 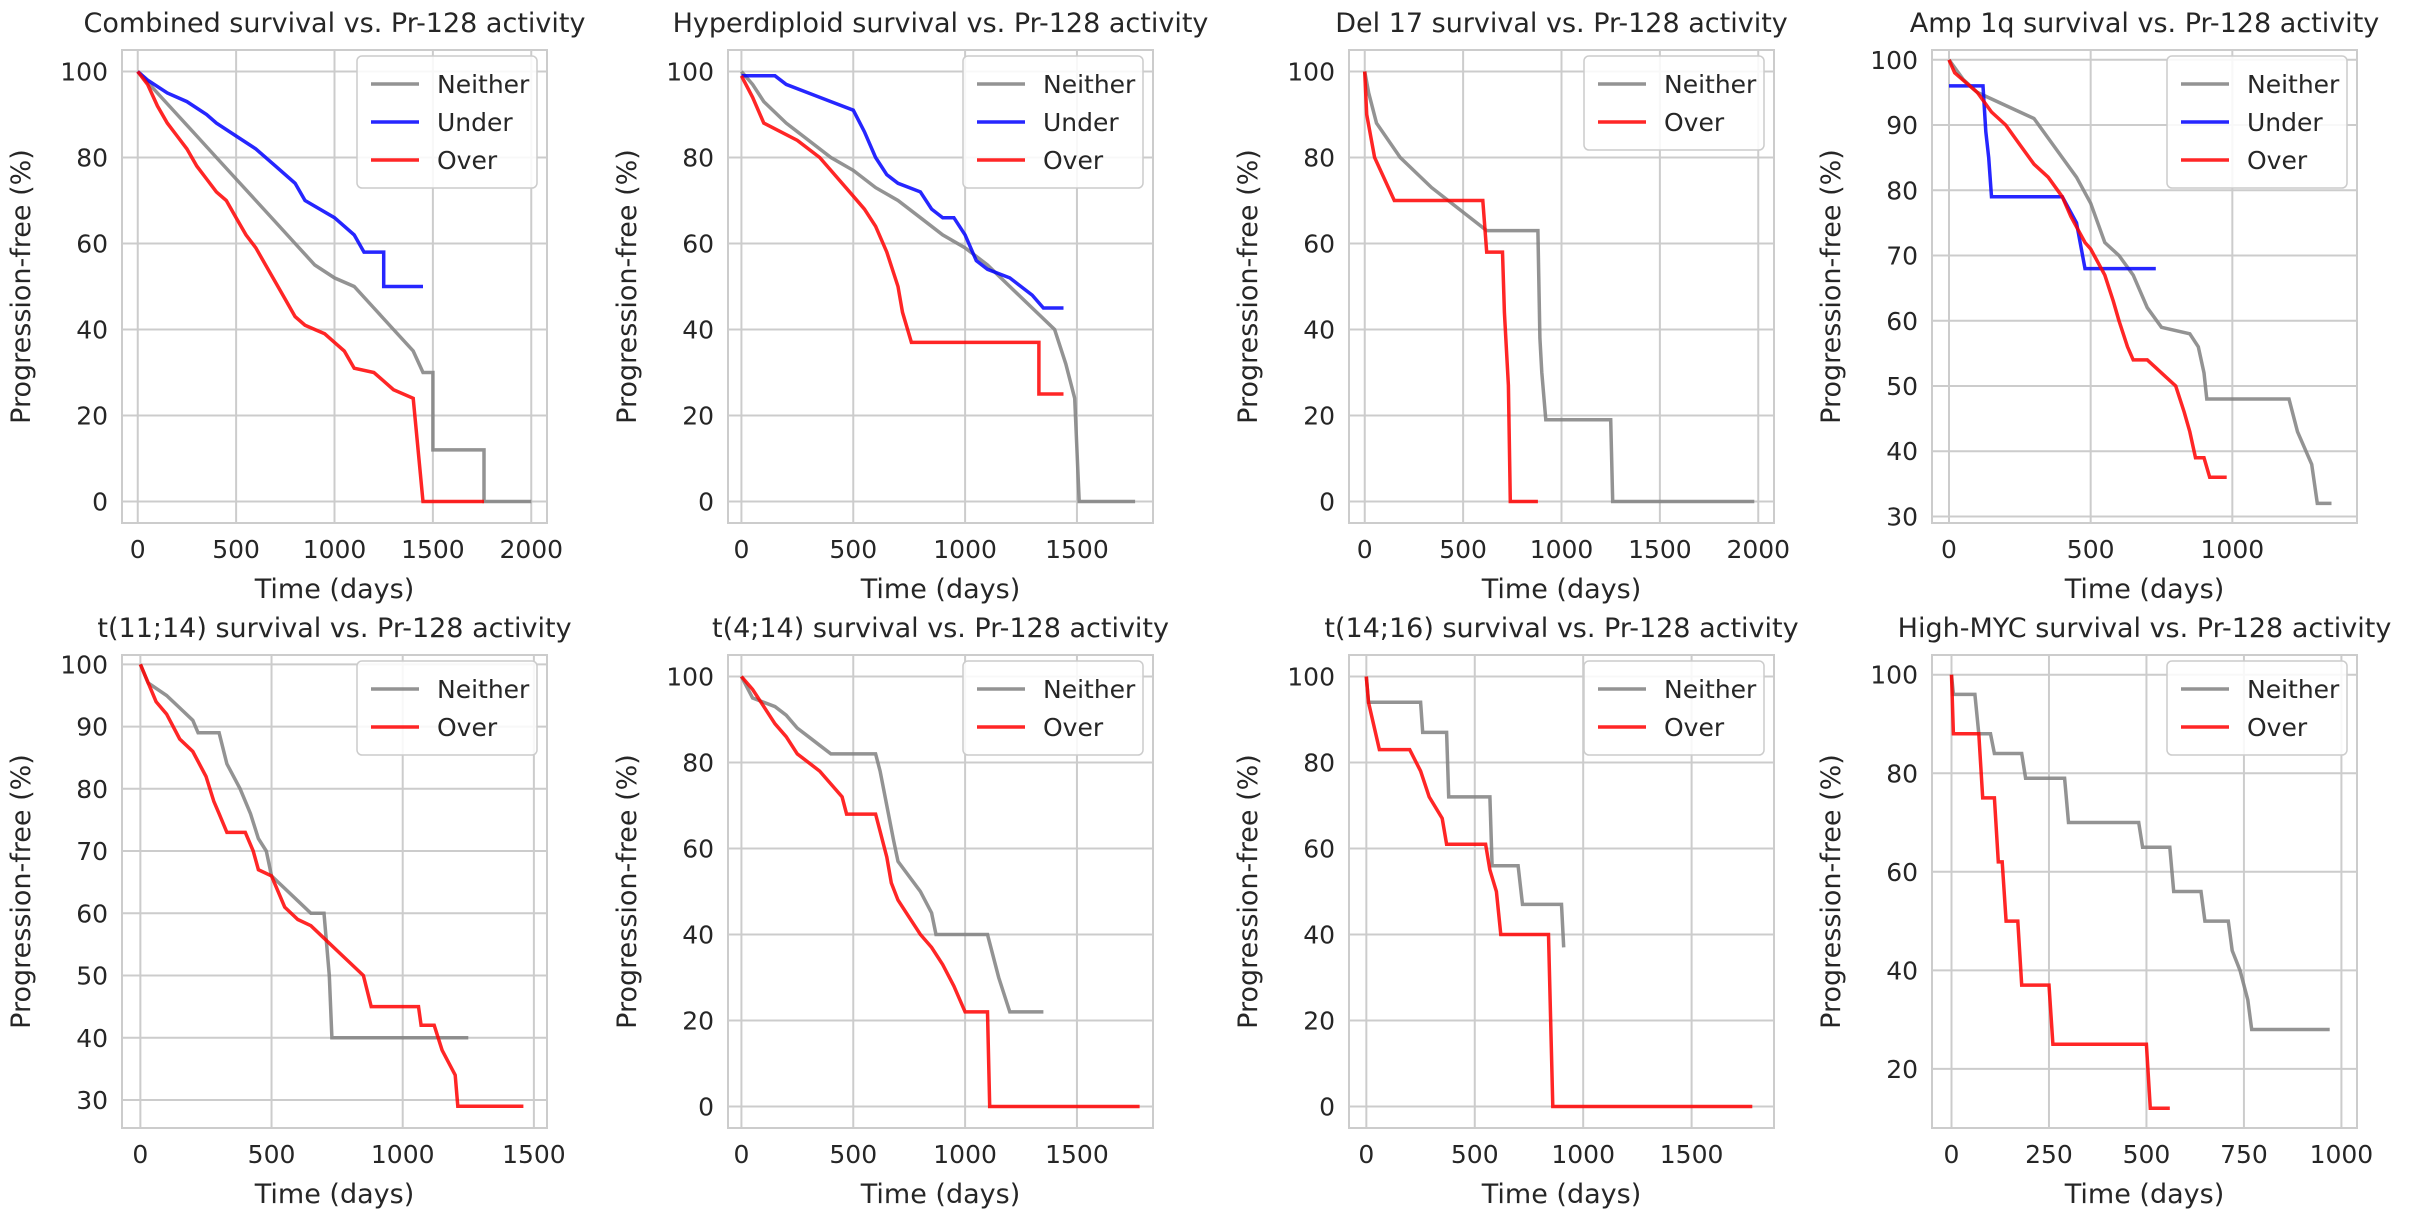 What do you see at coordinates (2145, 23) in the screenshot?
I see `chart-title: Amp 1q survival vs. Pr-128 activity` at bounding box center [2145, 23].